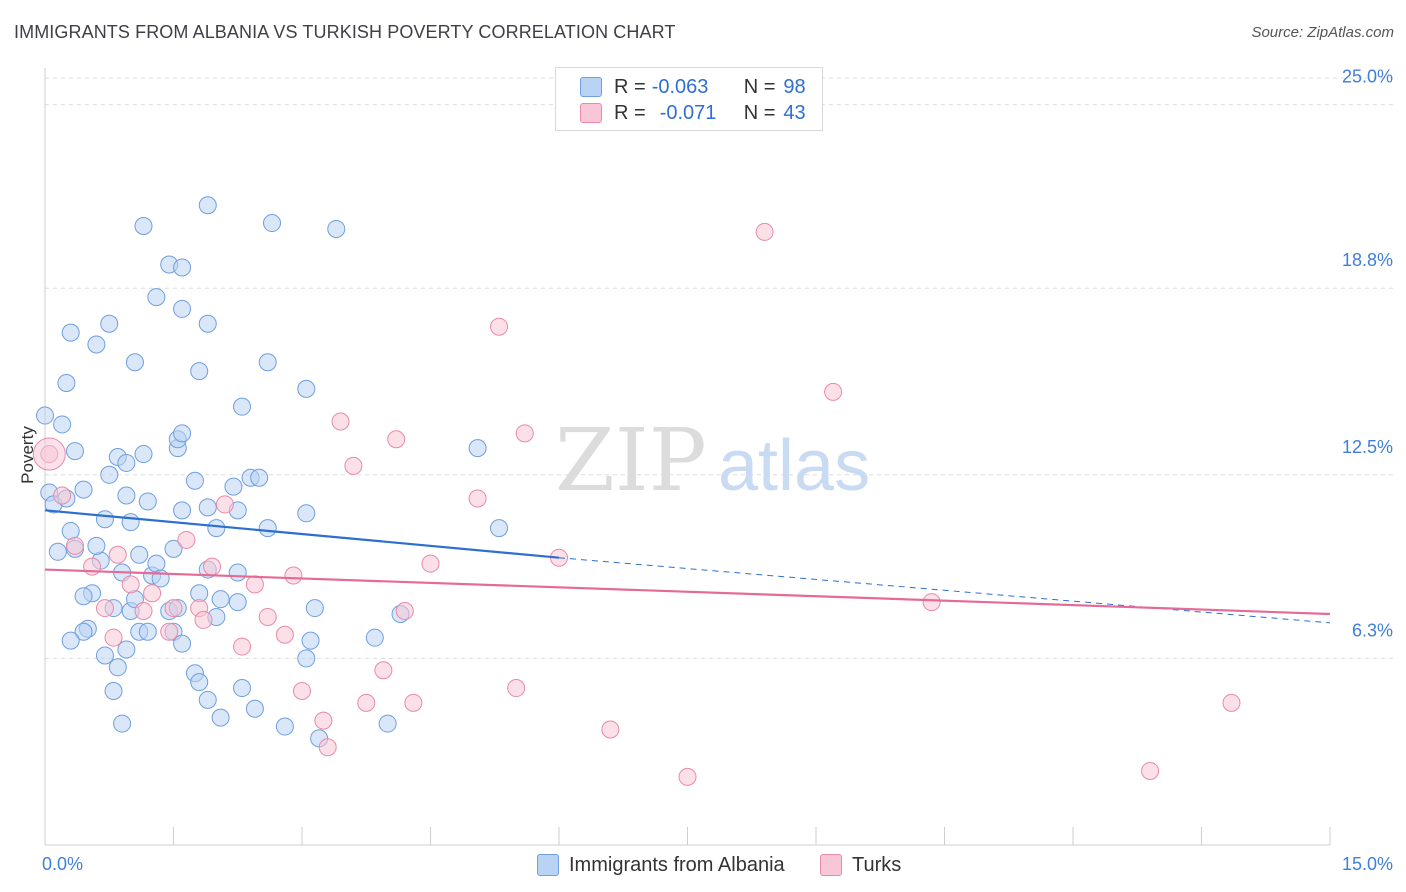 The width and height of the screenshot is (1406, 892). Describe the element at coordinates (1322, 32) in the screenshot. I see `source-credit: Source: ZipAtlas.com` at that location.